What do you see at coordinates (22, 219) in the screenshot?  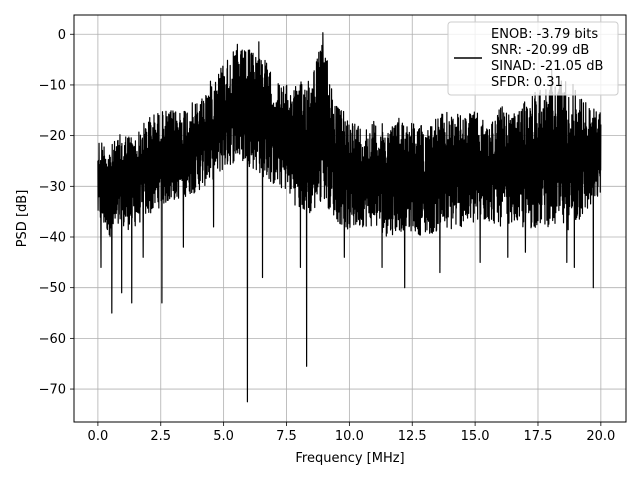 I see `y-axis-label: PSD [dB]` at bounding box center [22, 219].